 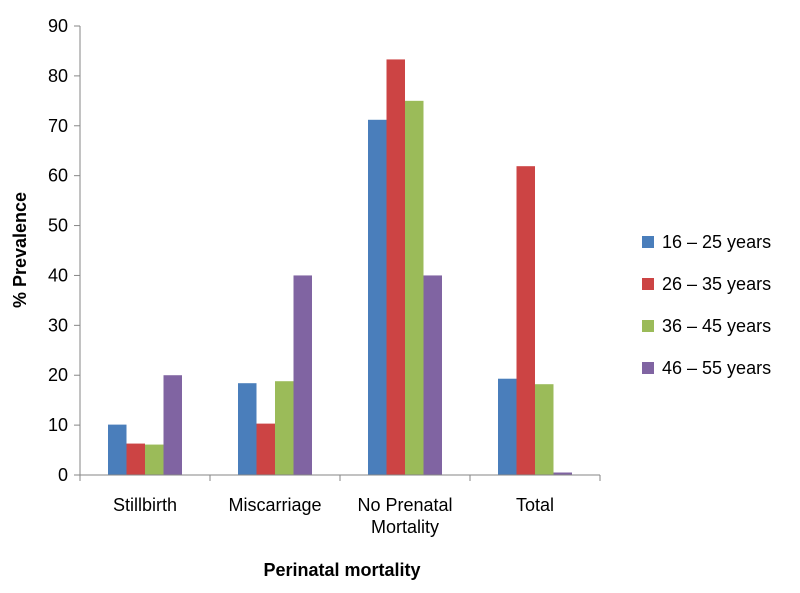 I want to click on y-tick-label: 90, so click(x=58, y=26).